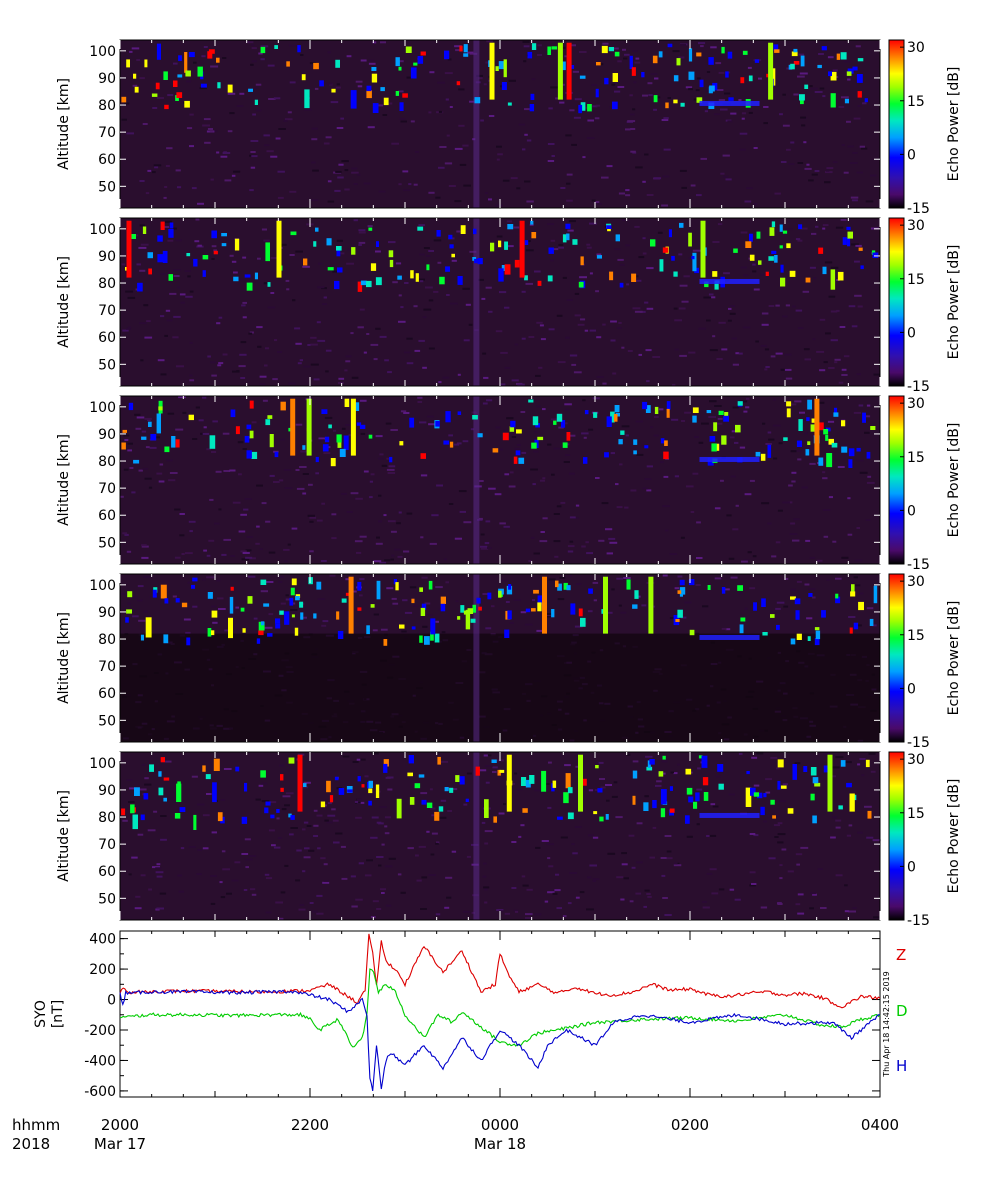  I want to click on heatmap-noise, so click(501, 836).